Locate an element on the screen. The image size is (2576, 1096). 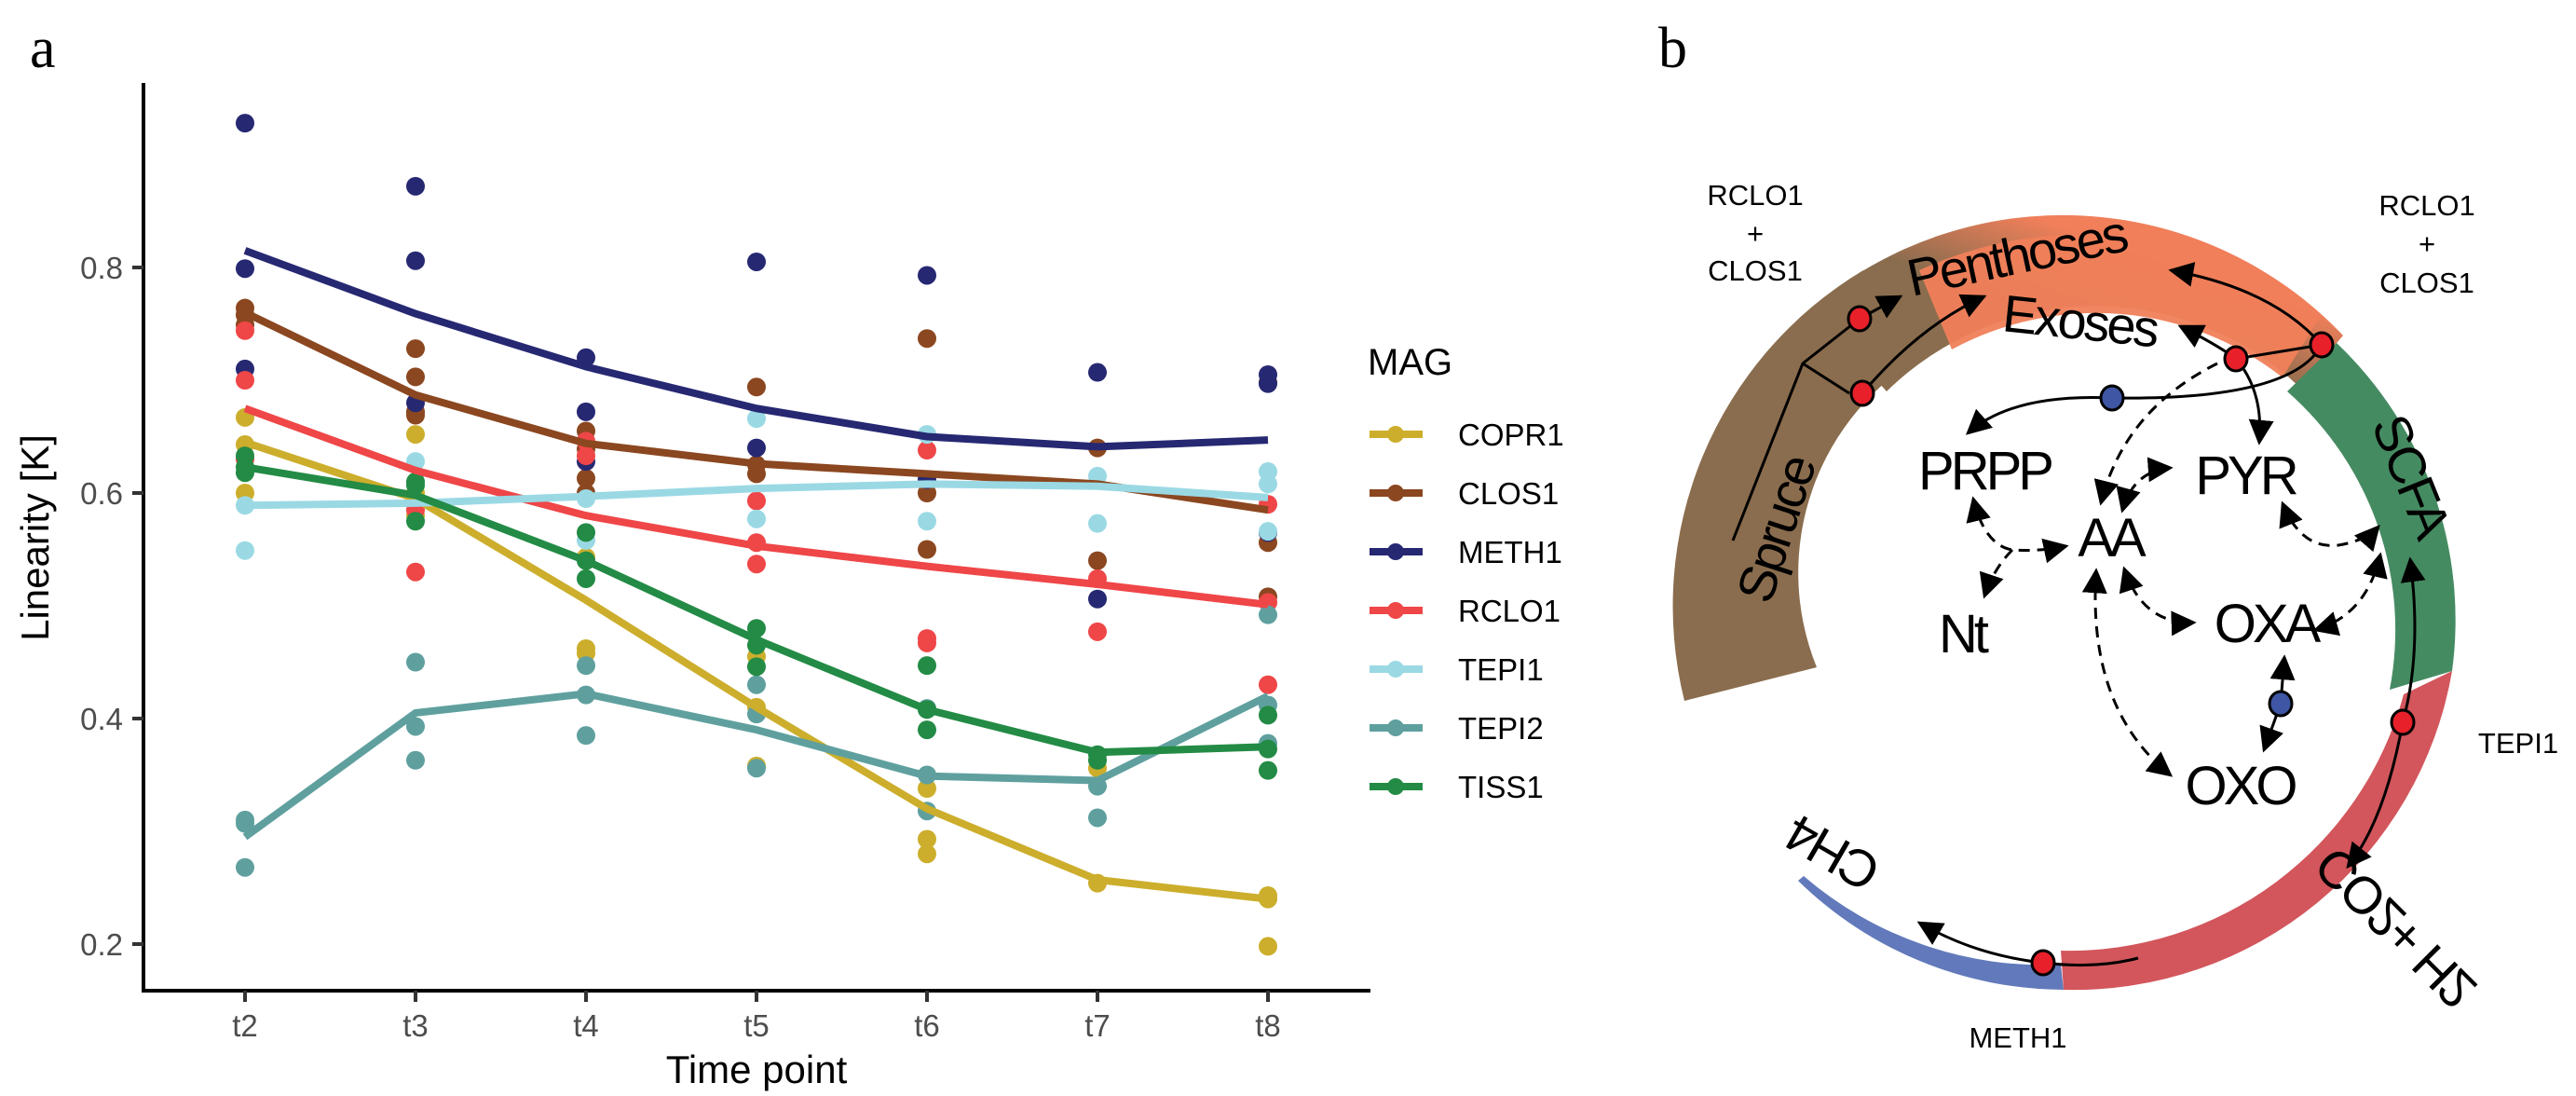
node-oxo: OXO is located at coordinates (2241, 786).